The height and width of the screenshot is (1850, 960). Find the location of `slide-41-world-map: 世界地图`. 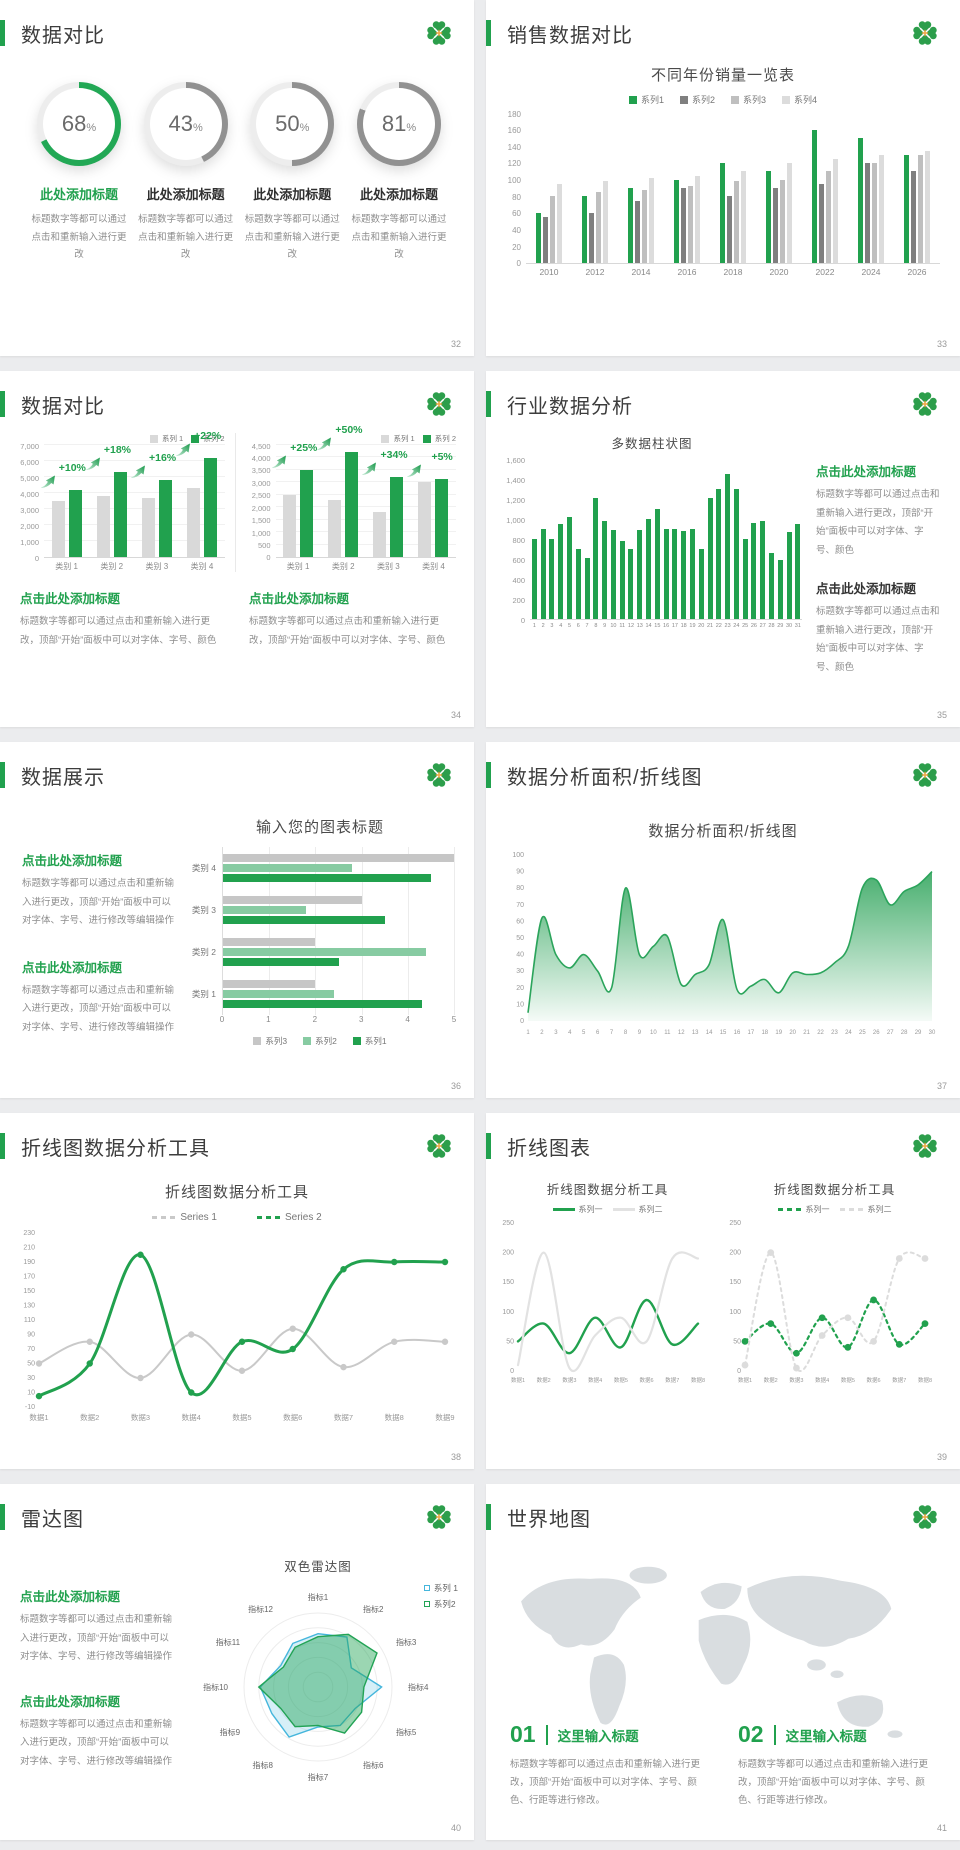

slide-41-world-map: 世界地图 is located at coordinates (723, 1662).